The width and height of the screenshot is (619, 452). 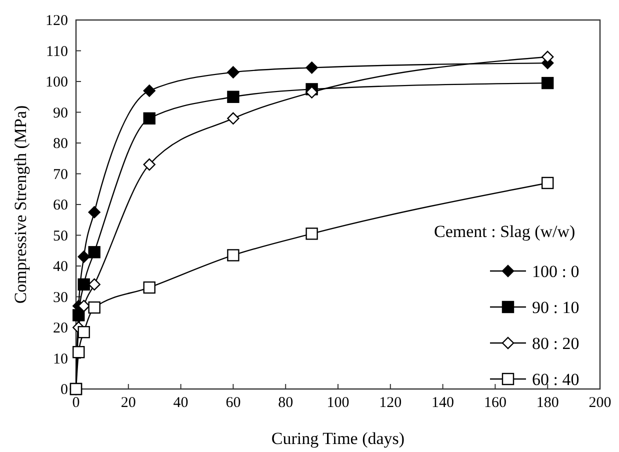 I want to click on x-tick-label: 100, so click(x=338, y=403).